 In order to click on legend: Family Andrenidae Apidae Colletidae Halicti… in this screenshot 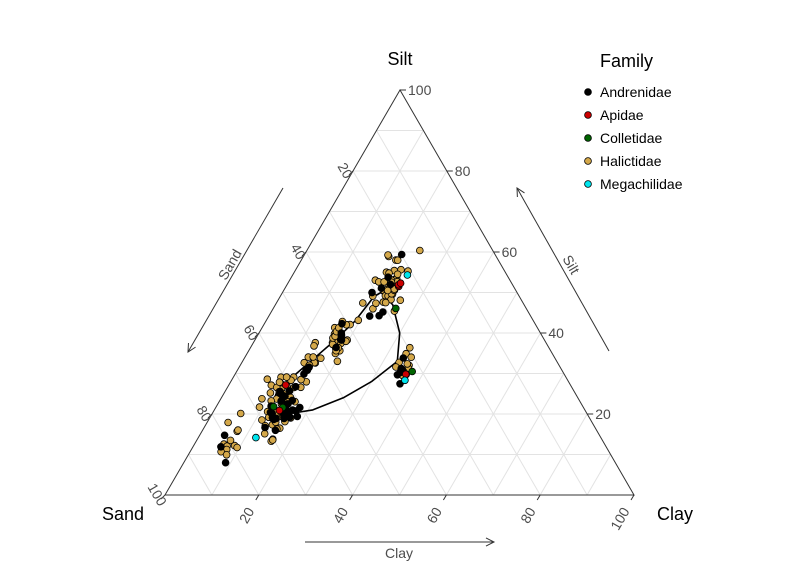, I will do `click(633, 121)`.